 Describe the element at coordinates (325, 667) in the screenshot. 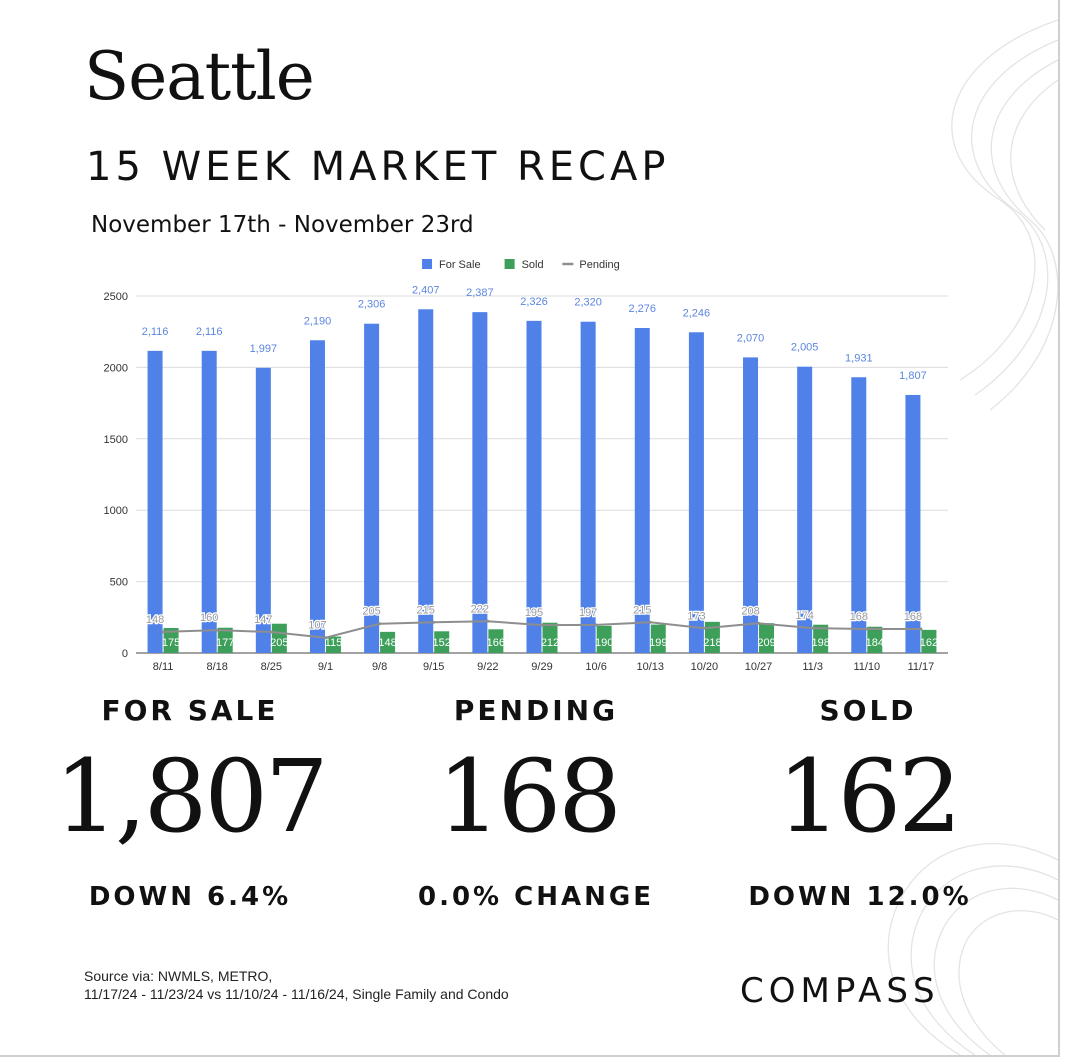

I see `x-tick-label: 9/1` at that location.